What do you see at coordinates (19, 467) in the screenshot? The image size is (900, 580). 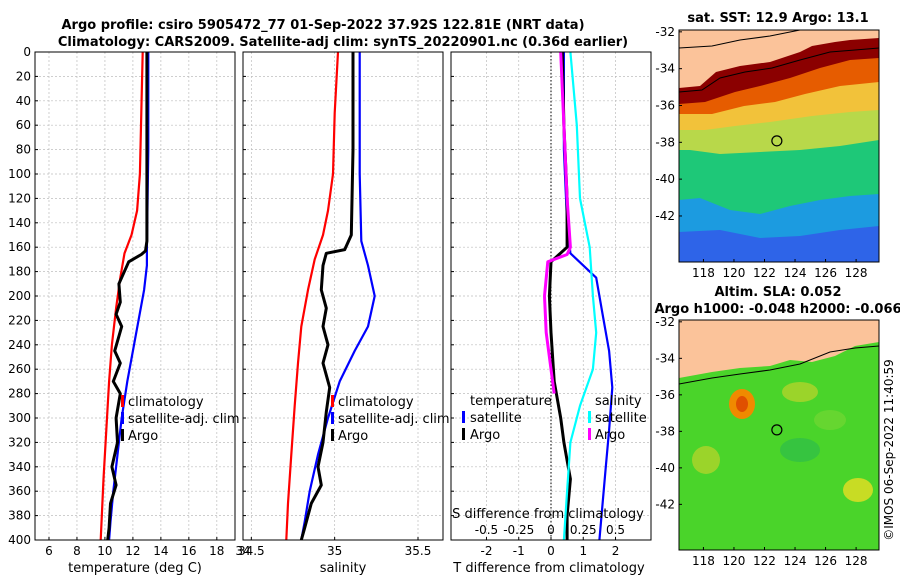 I see `y-tick-label: 340` at bounding box center [19, 467].